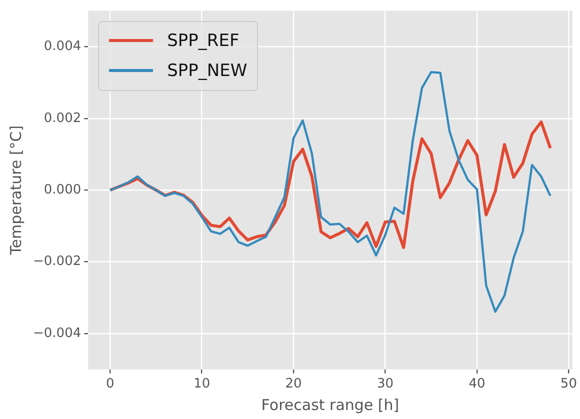  What do you see at coordinates (330, 405) in the screenshot?
I see `x-axis-title: Forecast range [h]` at bounding box center [330, 405].